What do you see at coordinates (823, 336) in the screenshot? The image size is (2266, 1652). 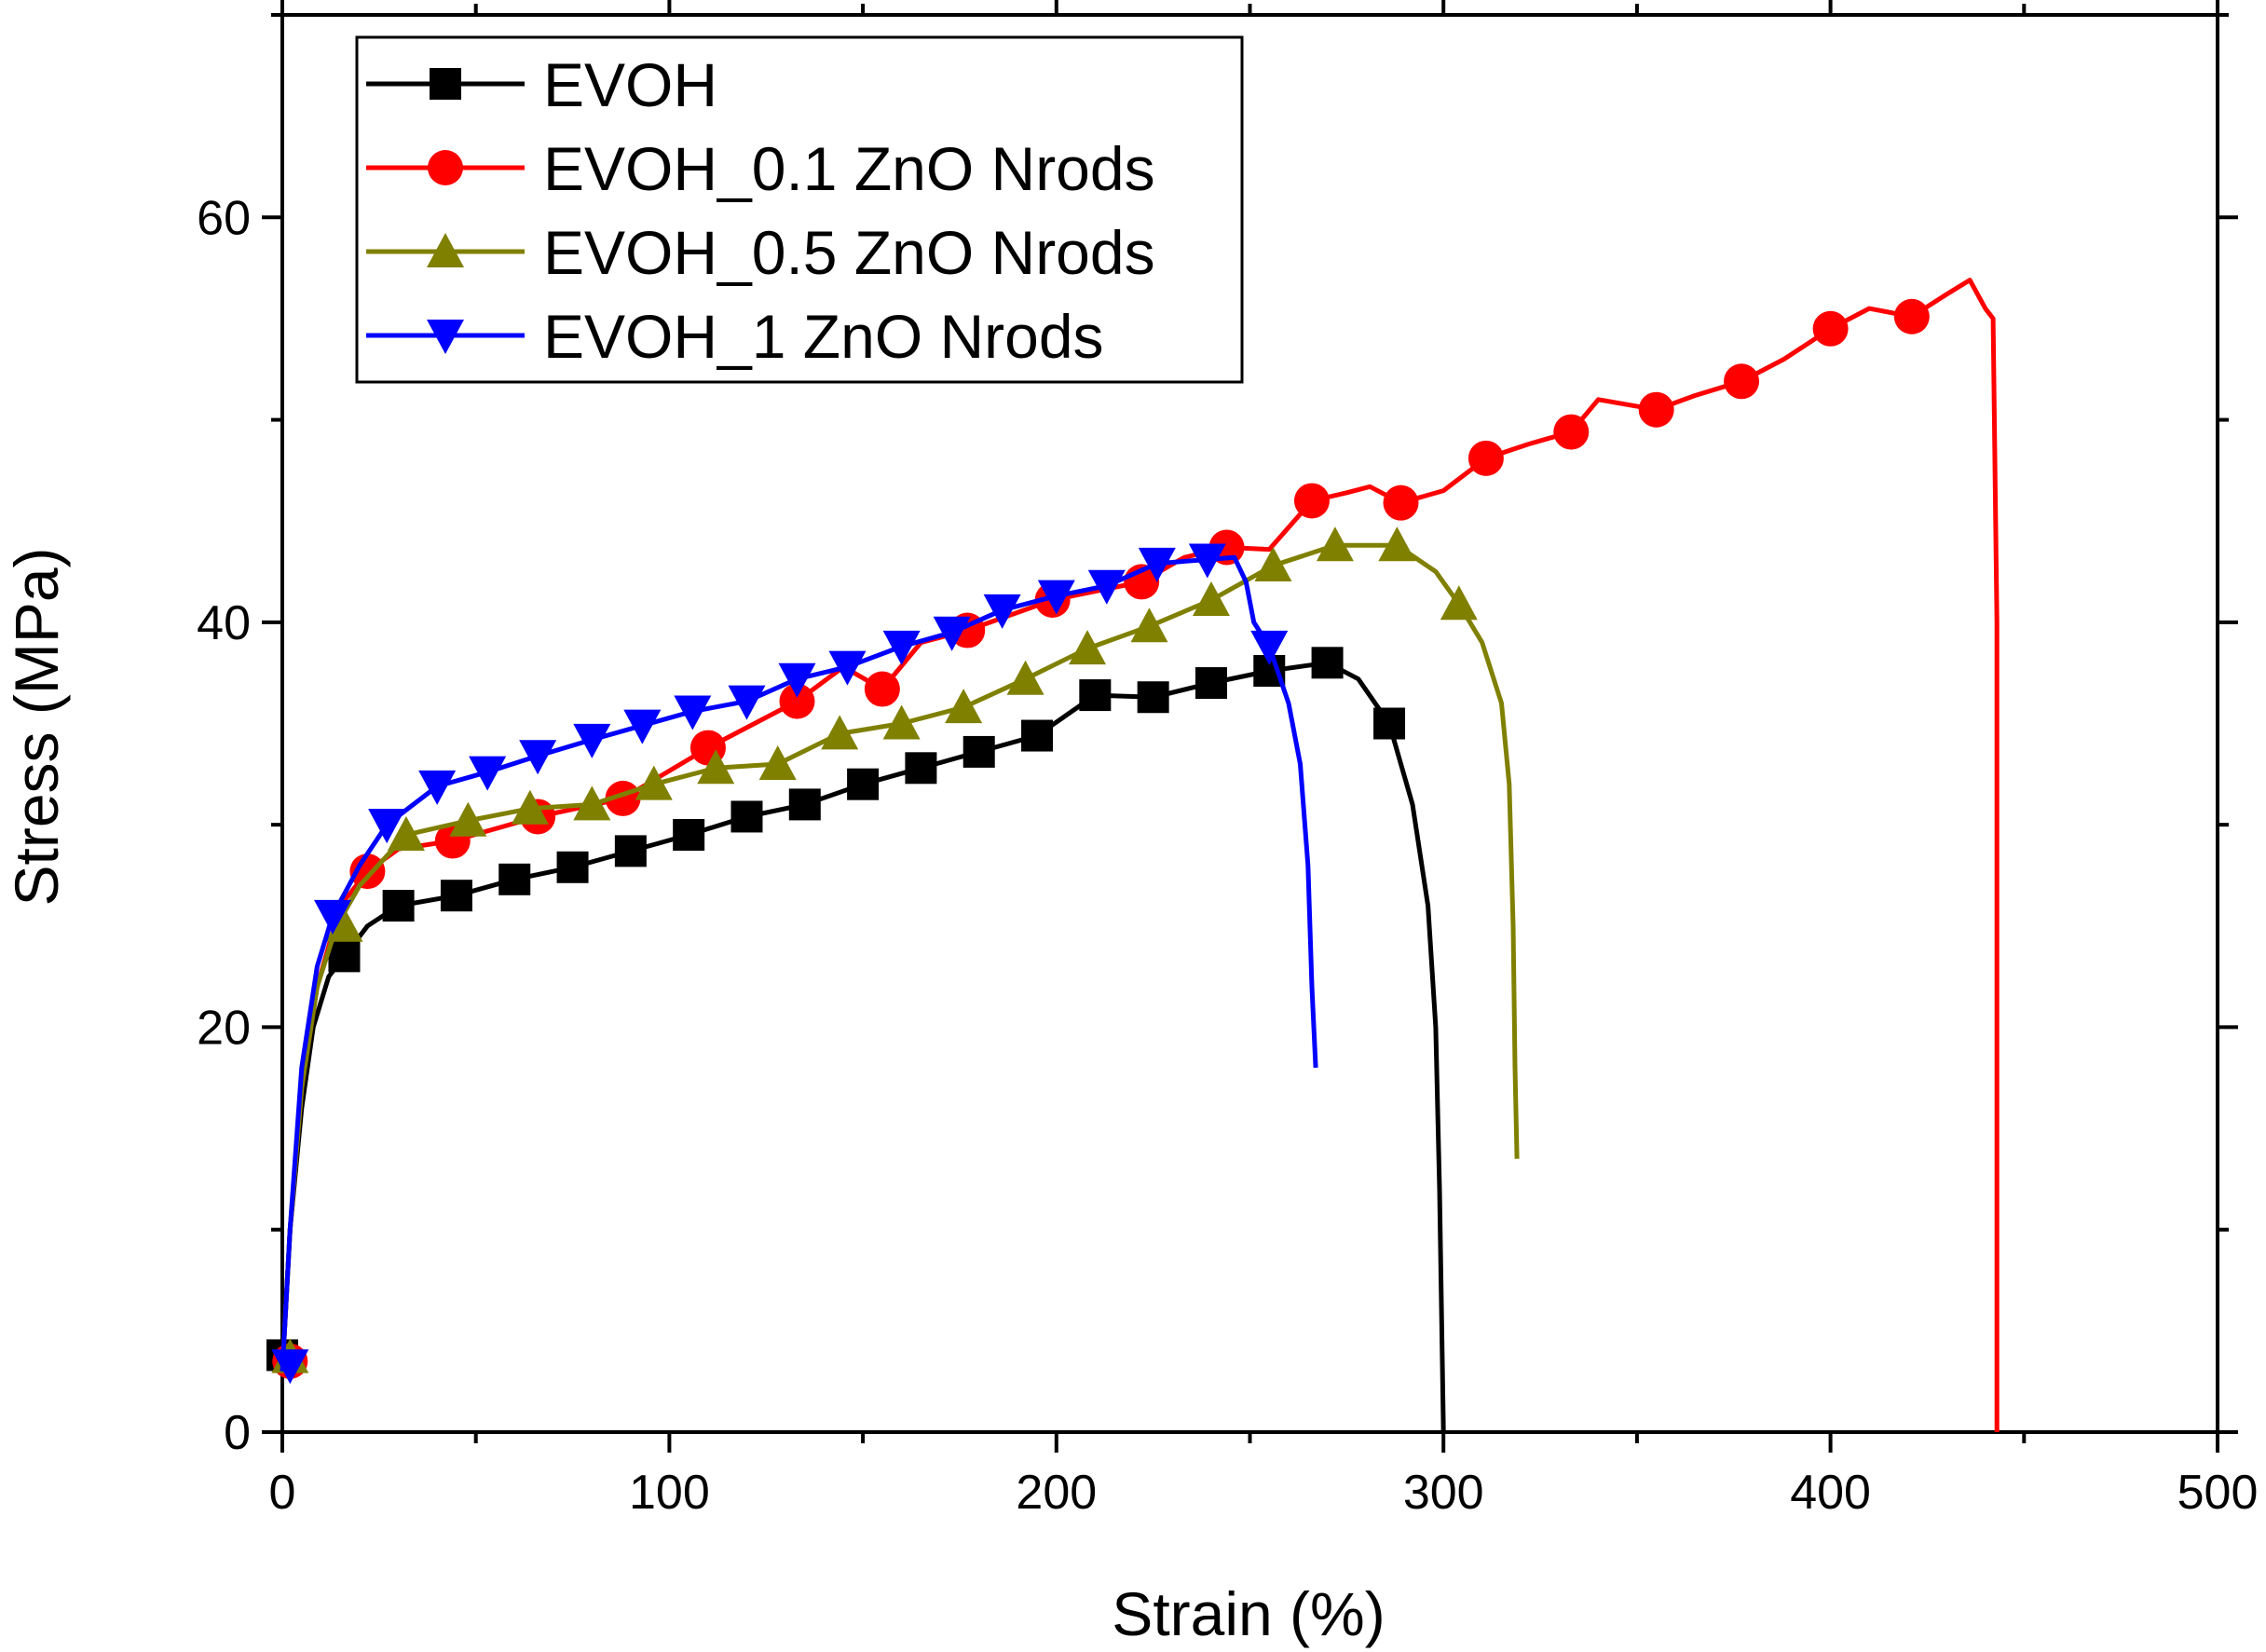 I see `legend-label: EVOH_1 ZnO Nrods` at bounding box center [823, 336].